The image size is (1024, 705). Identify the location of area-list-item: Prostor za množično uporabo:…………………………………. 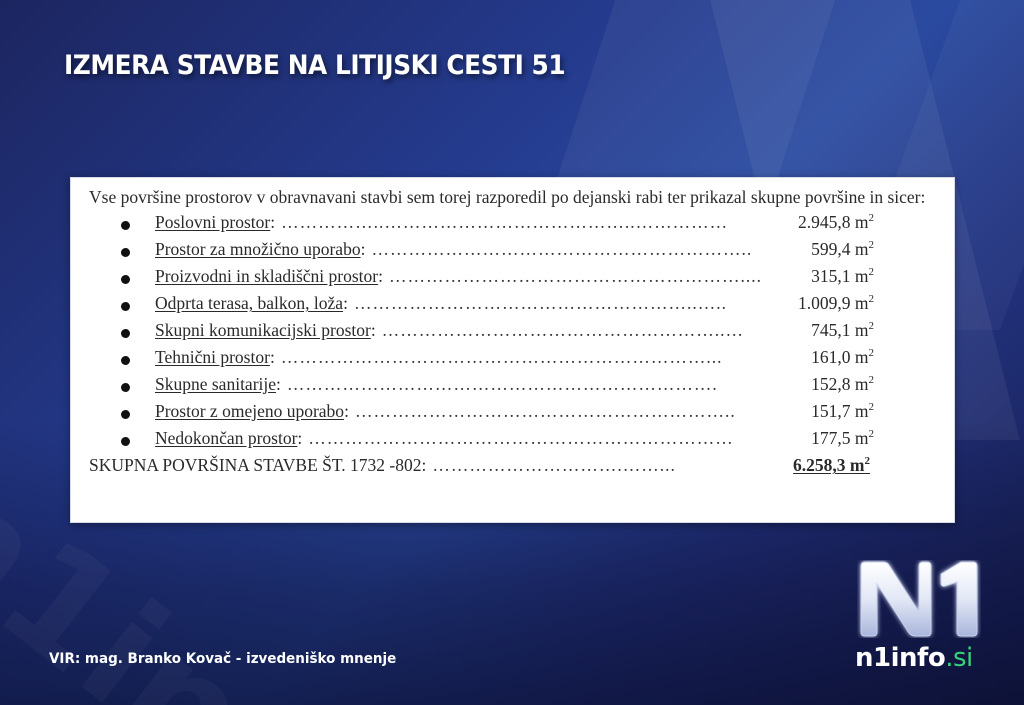
(512, 252).